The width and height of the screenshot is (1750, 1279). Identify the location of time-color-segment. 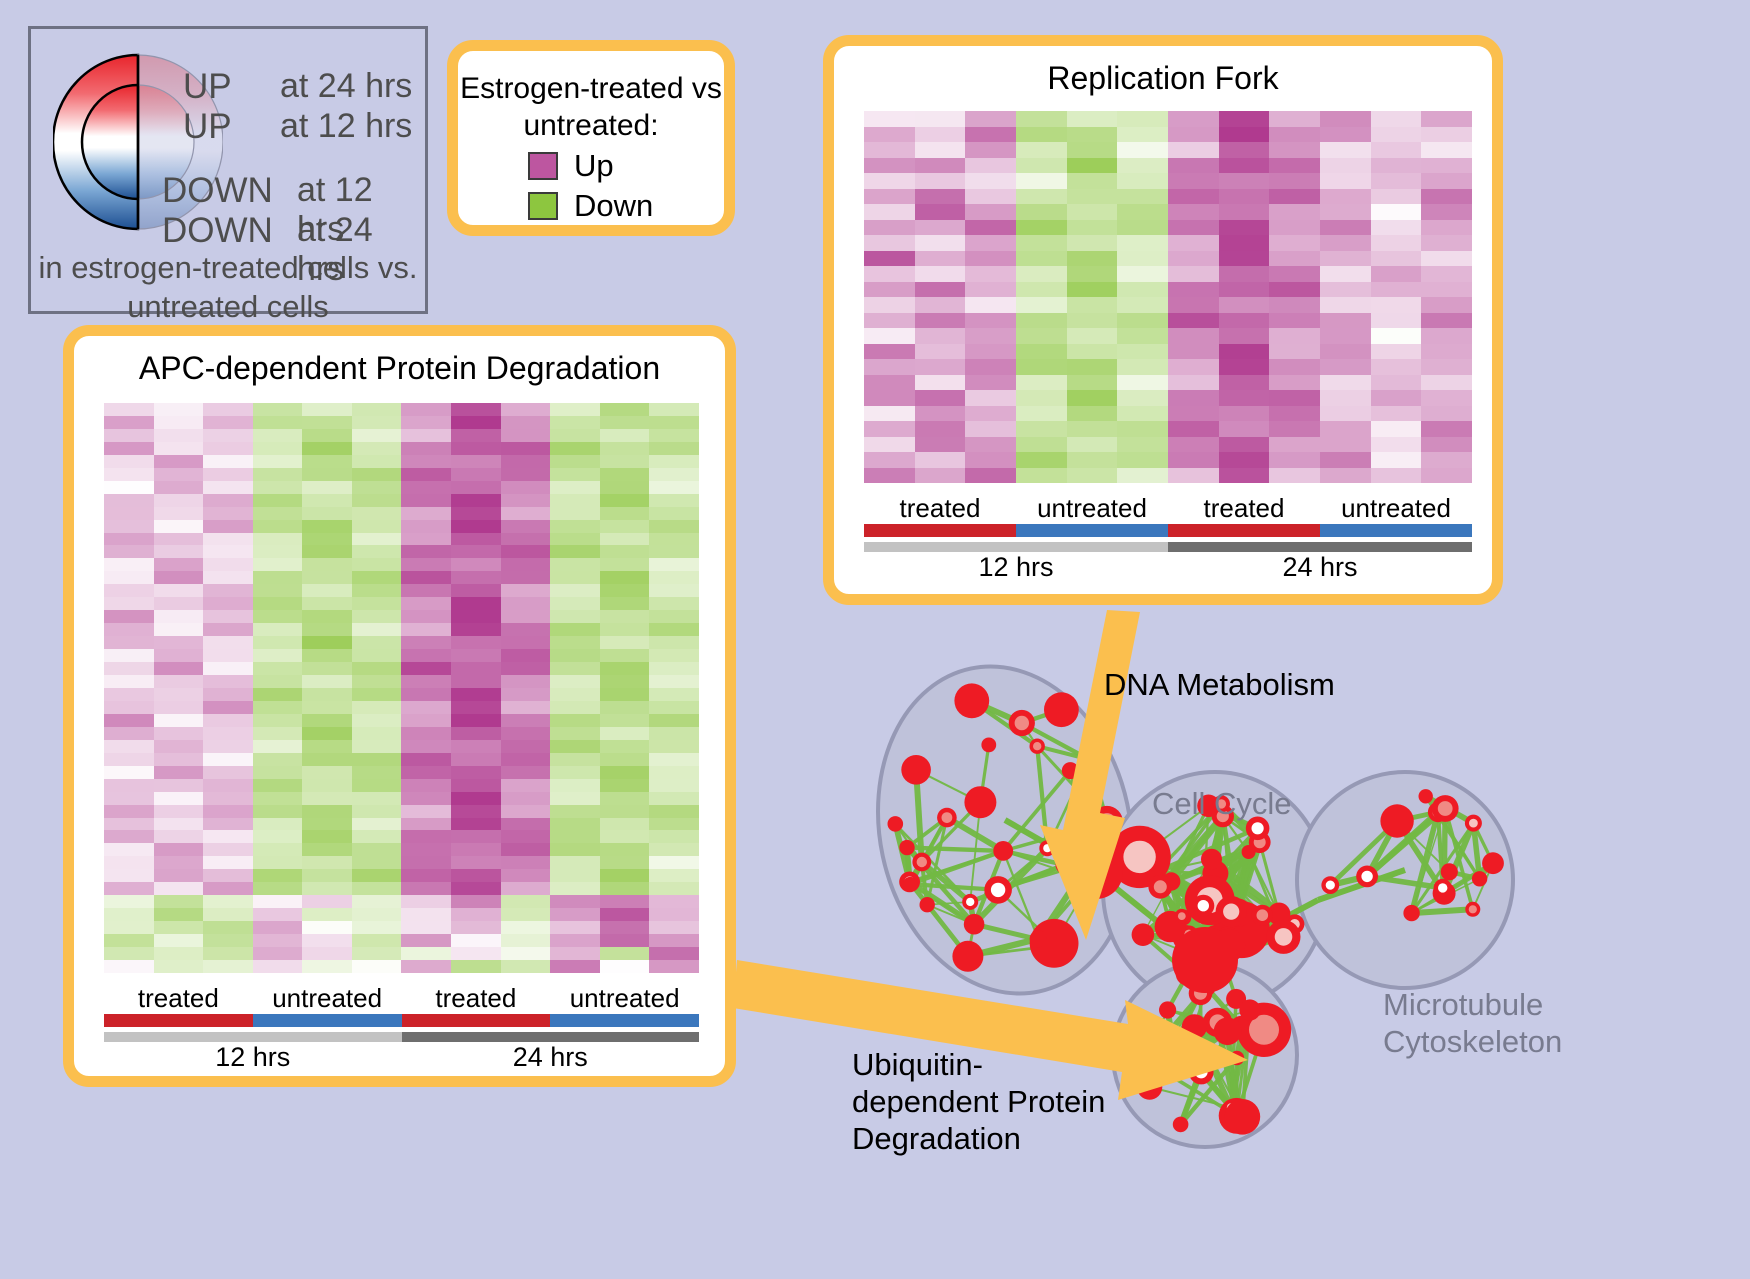
(1016, 547).